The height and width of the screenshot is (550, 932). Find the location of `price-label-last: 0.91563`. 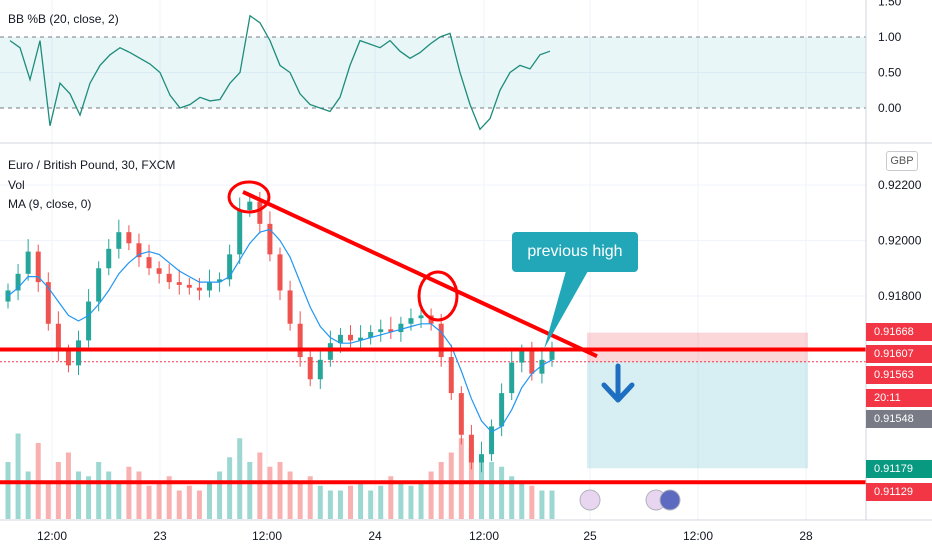

price-label-last: 0.91563 is located at coordinates (899, 375).